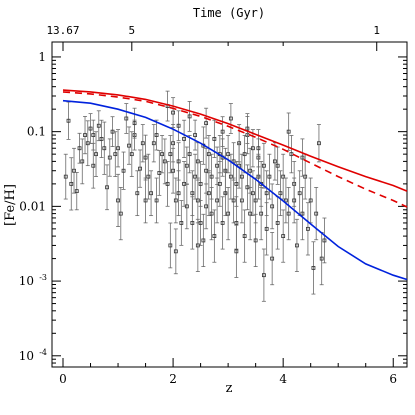 The image size is (415, 415). What do you see at coordinates (63, 379) in the screenshot?
I see `x-tick-label: 0` at bounding box center [63, 379].